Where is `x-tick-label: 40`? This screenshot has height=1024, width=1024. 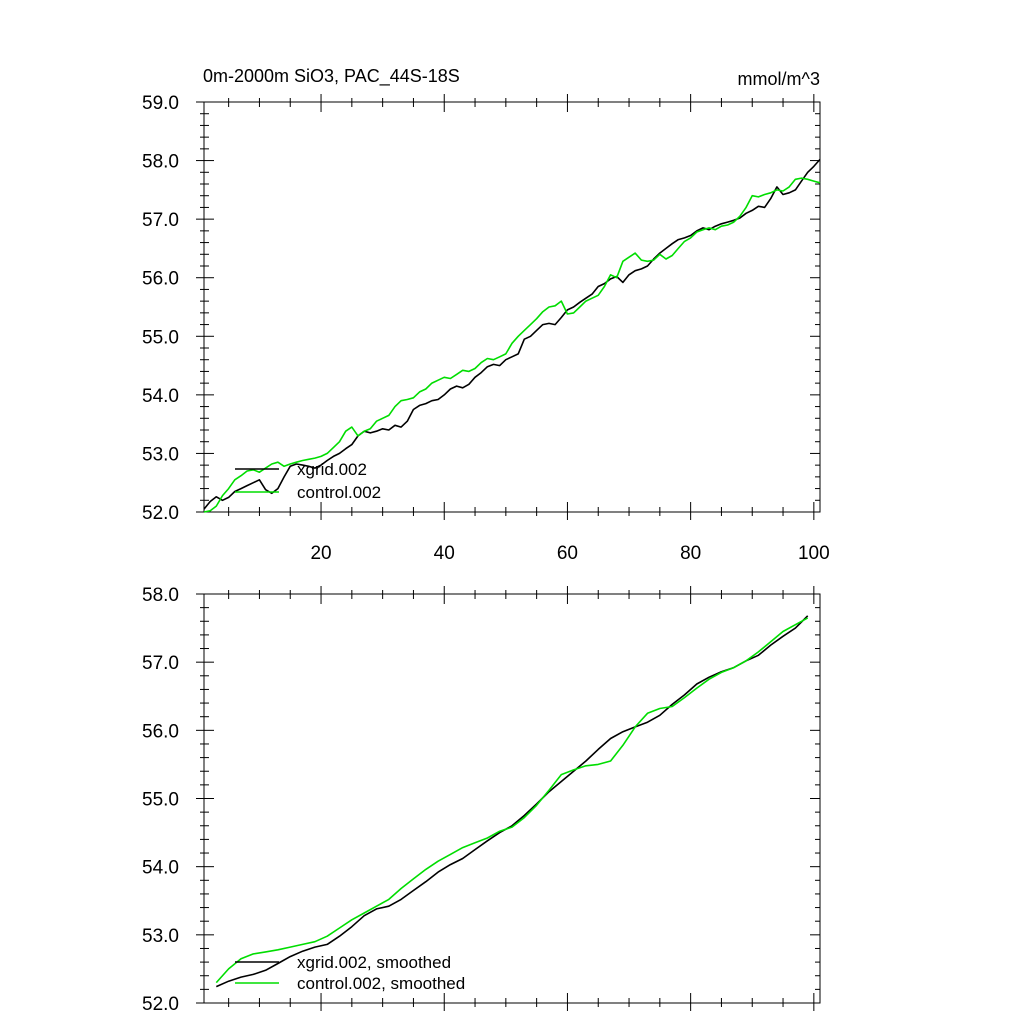 x-tick-label: 40 is located at coordinates (444, 553).